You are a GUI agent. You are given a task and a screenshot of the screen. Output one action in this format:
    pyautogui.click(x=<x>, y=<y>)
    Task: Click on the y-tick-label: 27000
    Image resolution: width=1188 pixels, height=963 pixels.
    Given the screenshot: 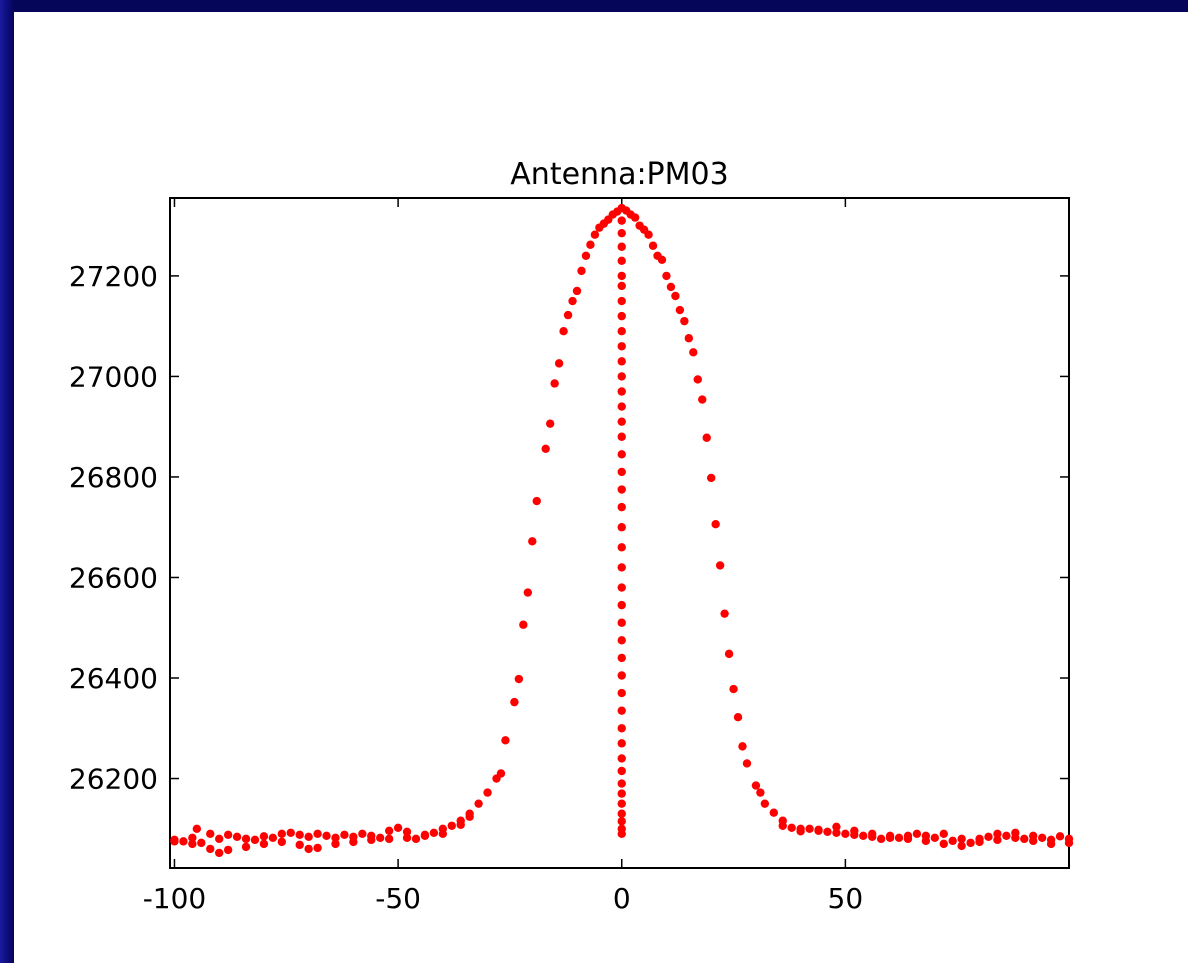 What is the action you would take?
    pyautogui.click(x=113, y=376)
    